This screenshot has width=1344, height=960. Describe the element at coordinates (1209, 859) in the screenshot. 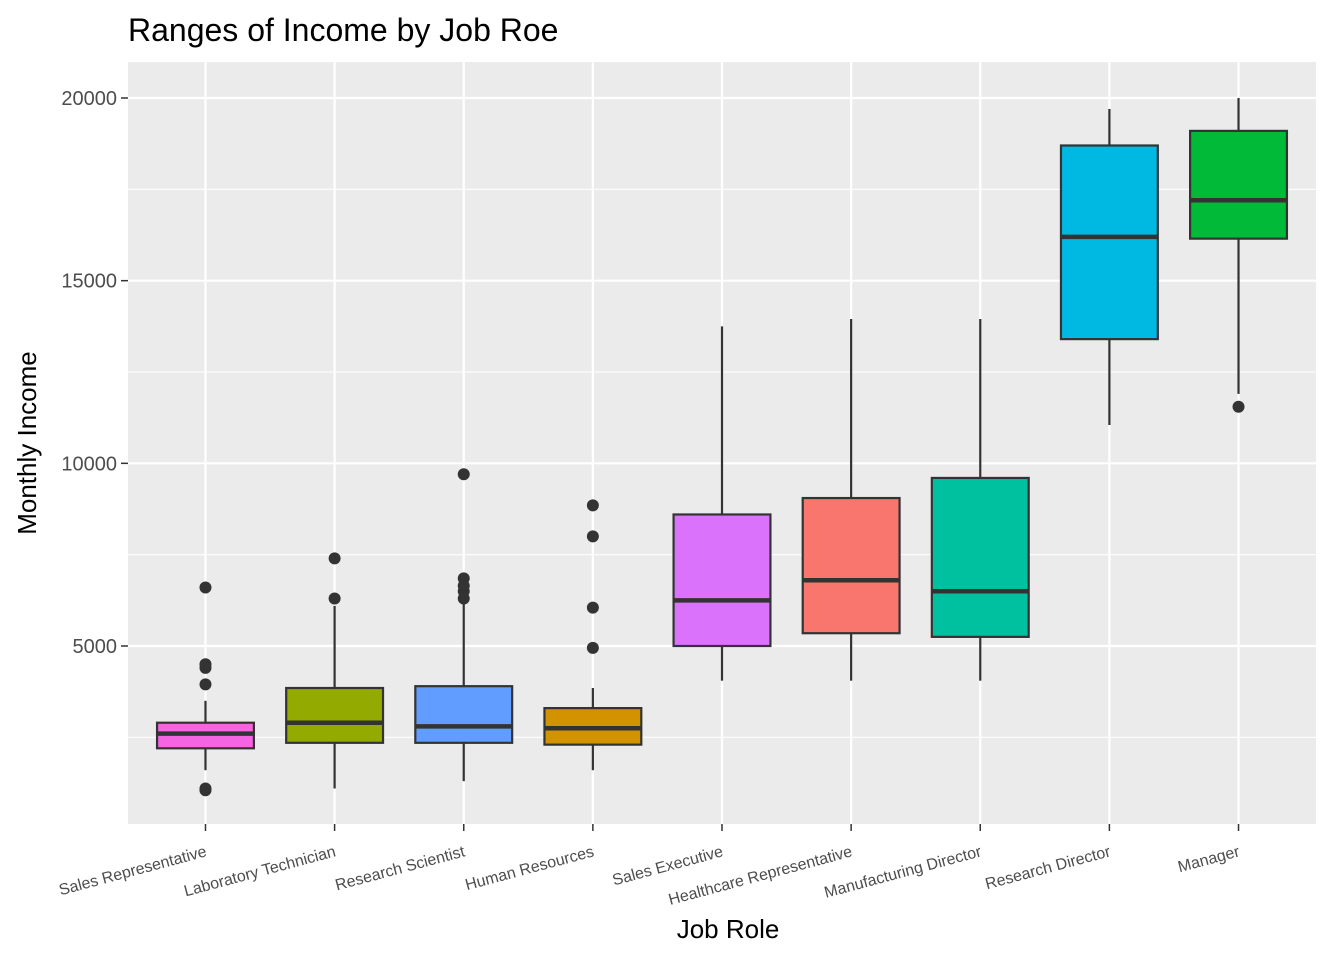

I see `x-tick-label: Manager` at that location.